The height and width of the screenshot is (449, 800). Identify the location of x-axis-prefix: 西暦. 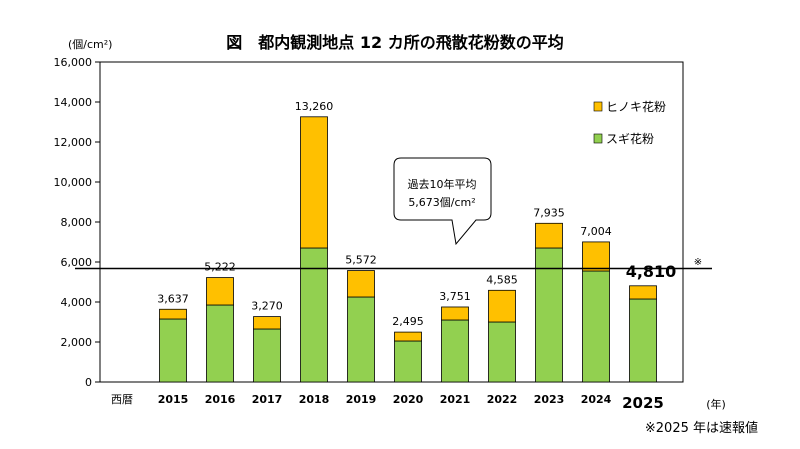
(122, 399).